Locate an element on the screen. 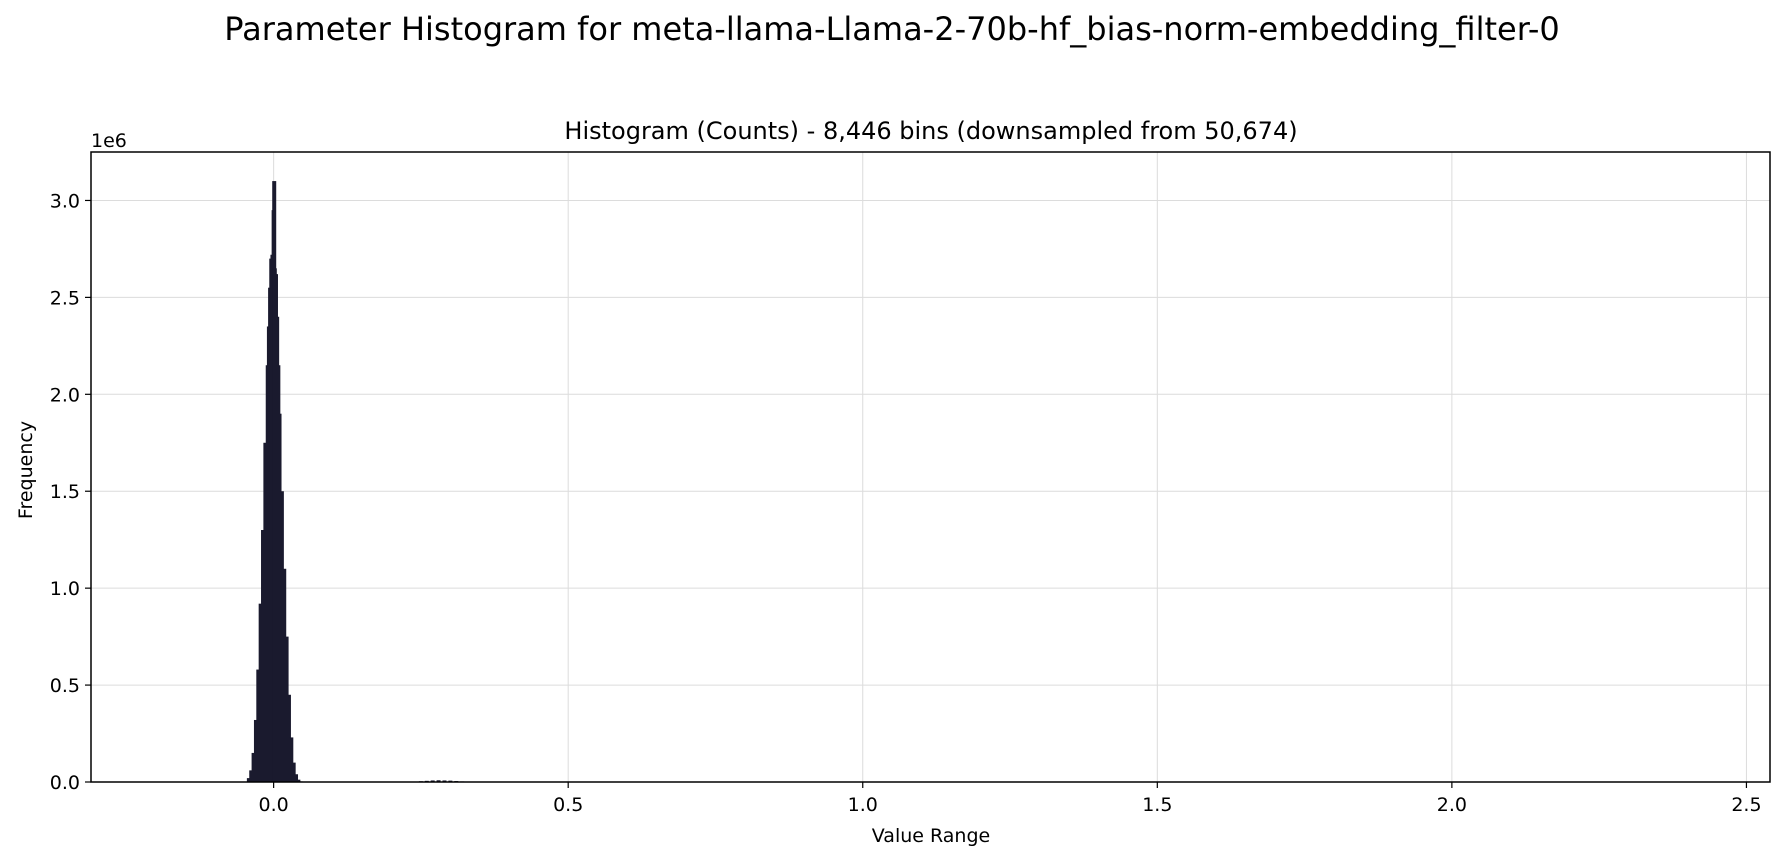 The width and height of the screenshot is (1784, 860). x-tick-label: 1.5 is located at coordinates (1157, 805).